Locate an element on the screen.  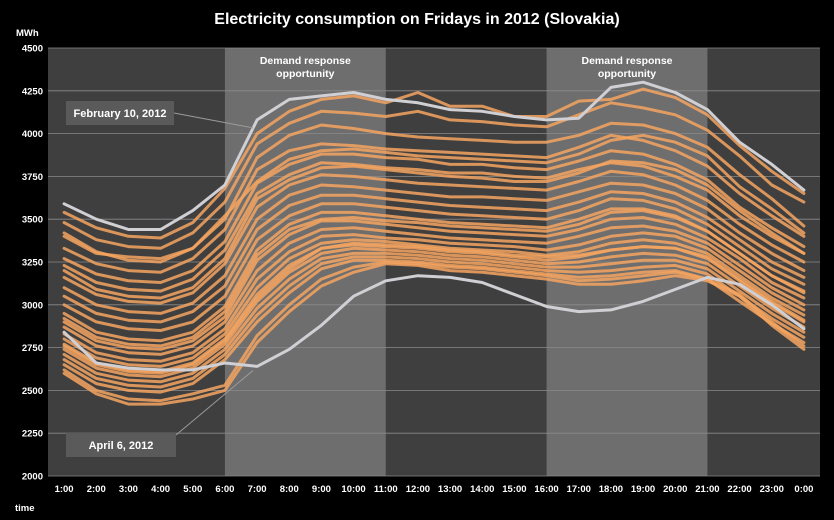
y-tick-label: 2000 is located at coordinates (32, 477).